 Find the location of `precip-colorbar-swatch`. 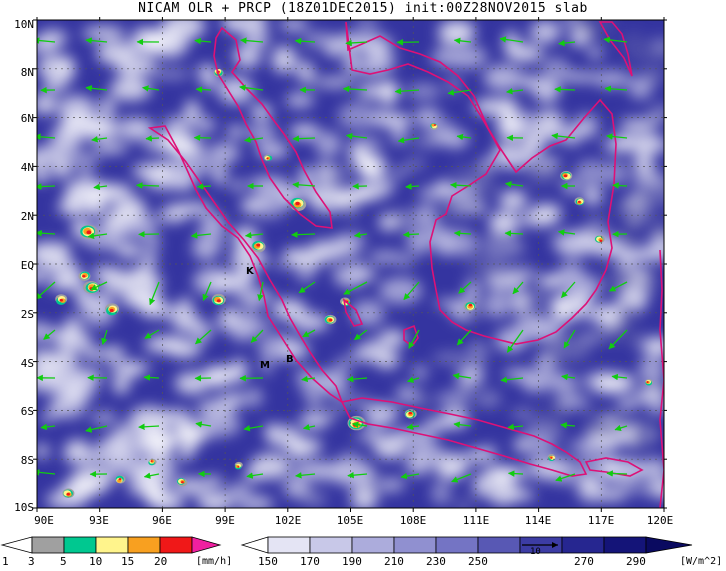

precip-colorbar-swatch is located at coordinates (112, 545).